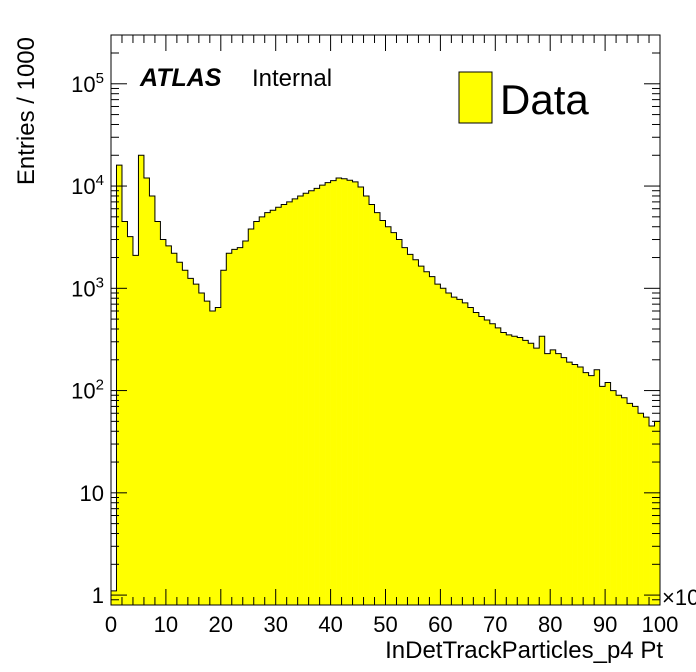  Describe the element at coordinates (87, 390) in the screenshot. I see `y-tick-label: 10²` at that location.